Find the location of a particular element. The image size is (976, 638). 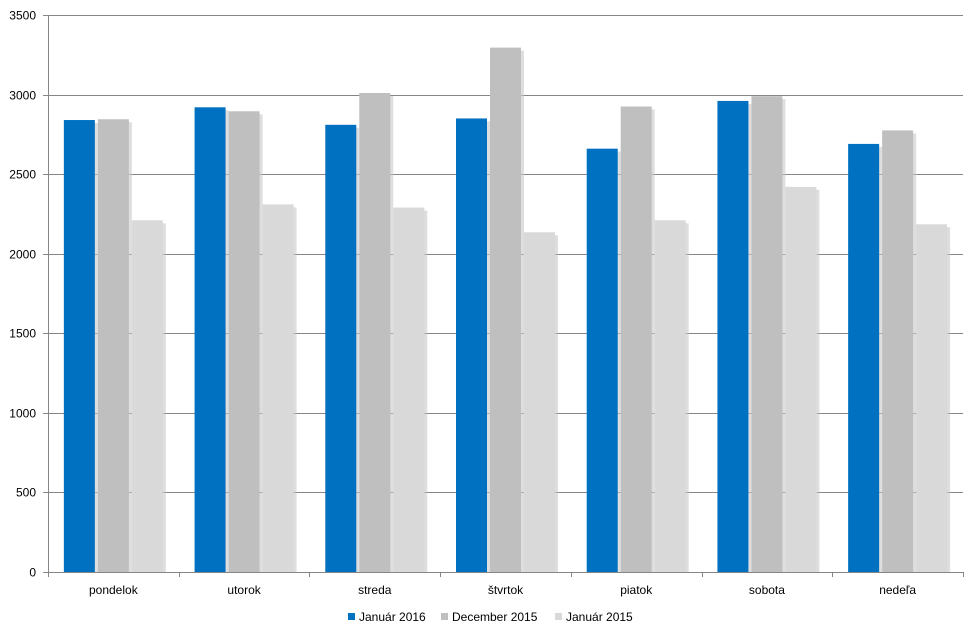

x-tick-label: pondelok is located at coordinates (114, 590).